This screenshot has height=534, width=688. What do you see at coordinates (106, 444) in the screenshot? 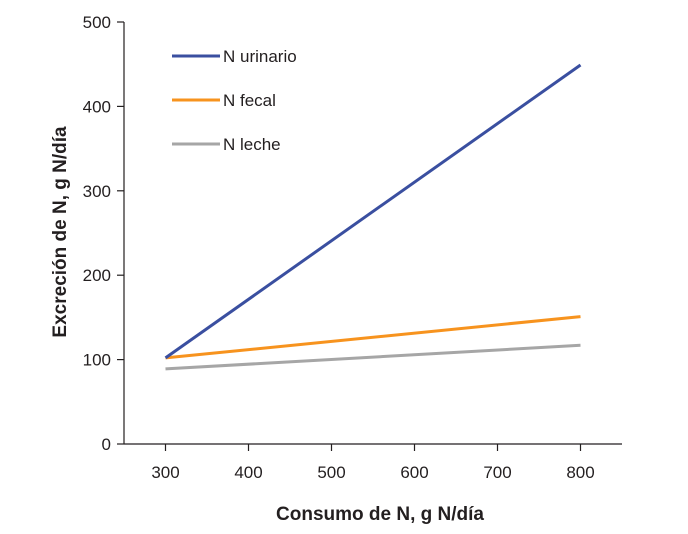
I see `y-tick-label: 0` at bounding box center [106, 444].